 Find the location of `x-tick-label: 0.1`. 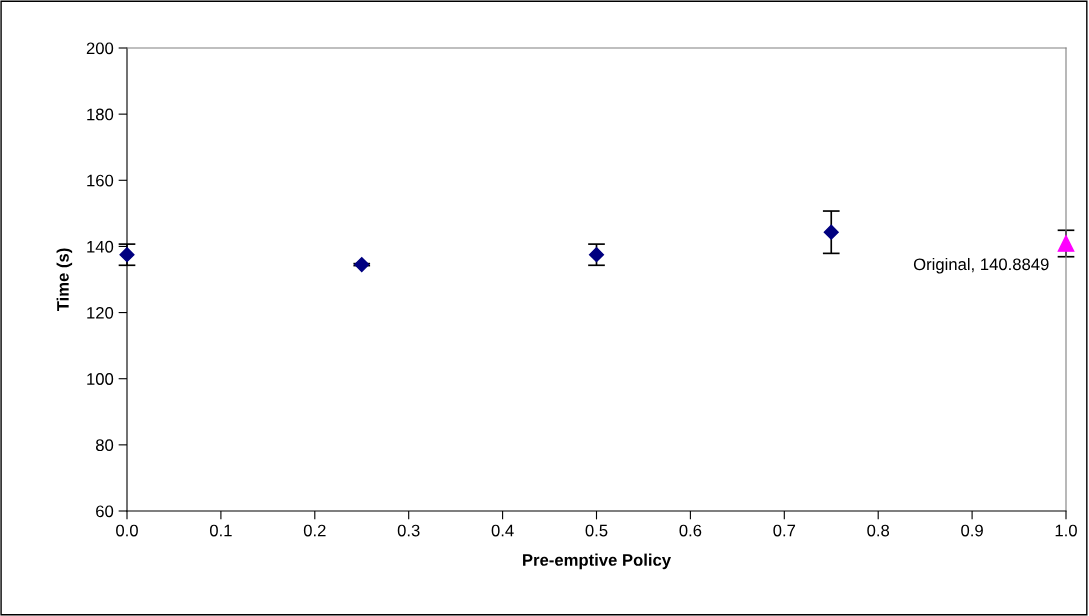

x-tick-label: 0.1 is located at coordinates (220, 530).